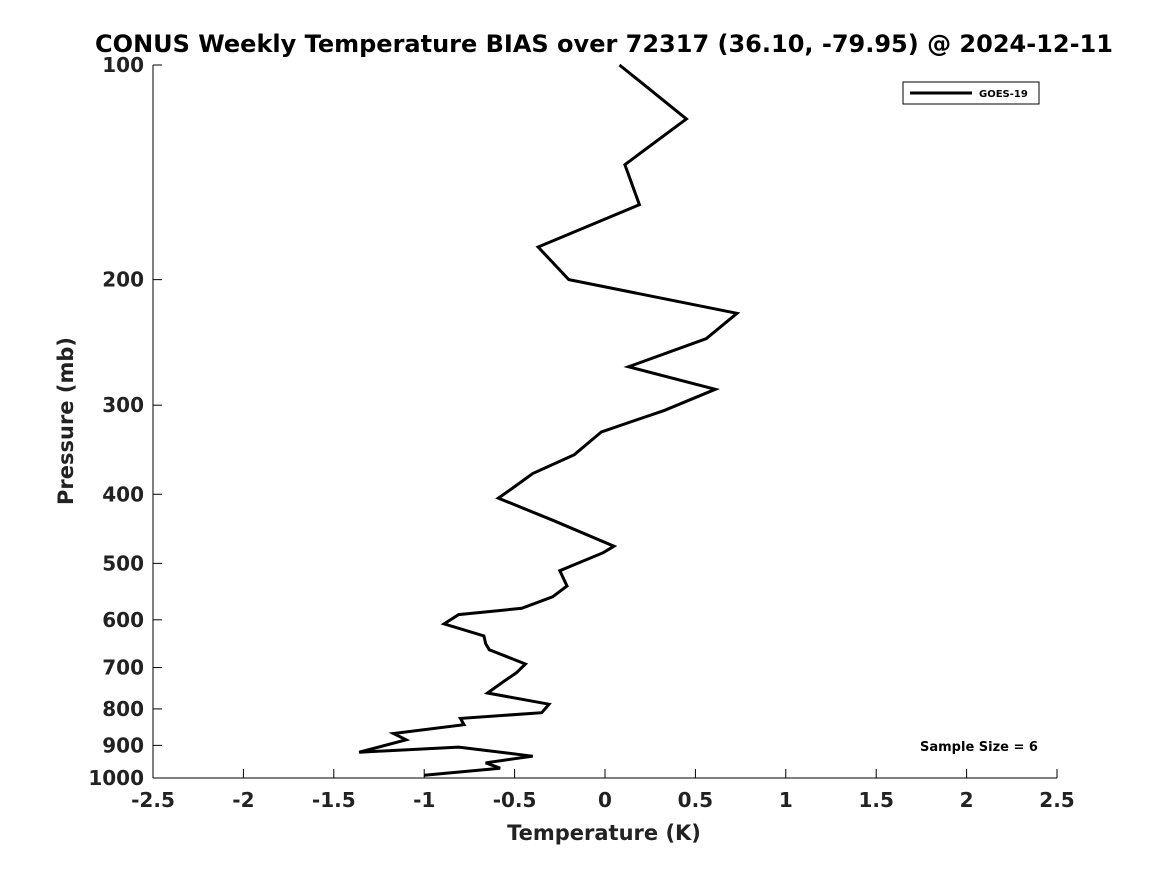  What do you see at coordinates (123, 709) in the screenshot?
I see `y-tick-label: 800` at bounding box center [123, 709].